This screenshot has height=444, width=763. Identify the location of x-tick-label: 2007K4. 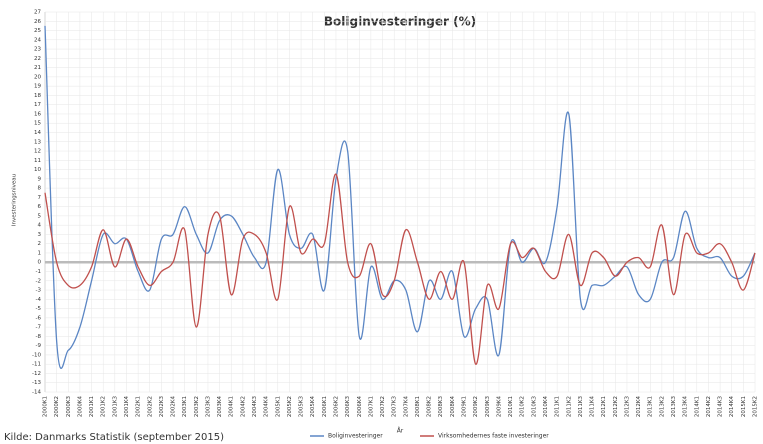
(406, 407).